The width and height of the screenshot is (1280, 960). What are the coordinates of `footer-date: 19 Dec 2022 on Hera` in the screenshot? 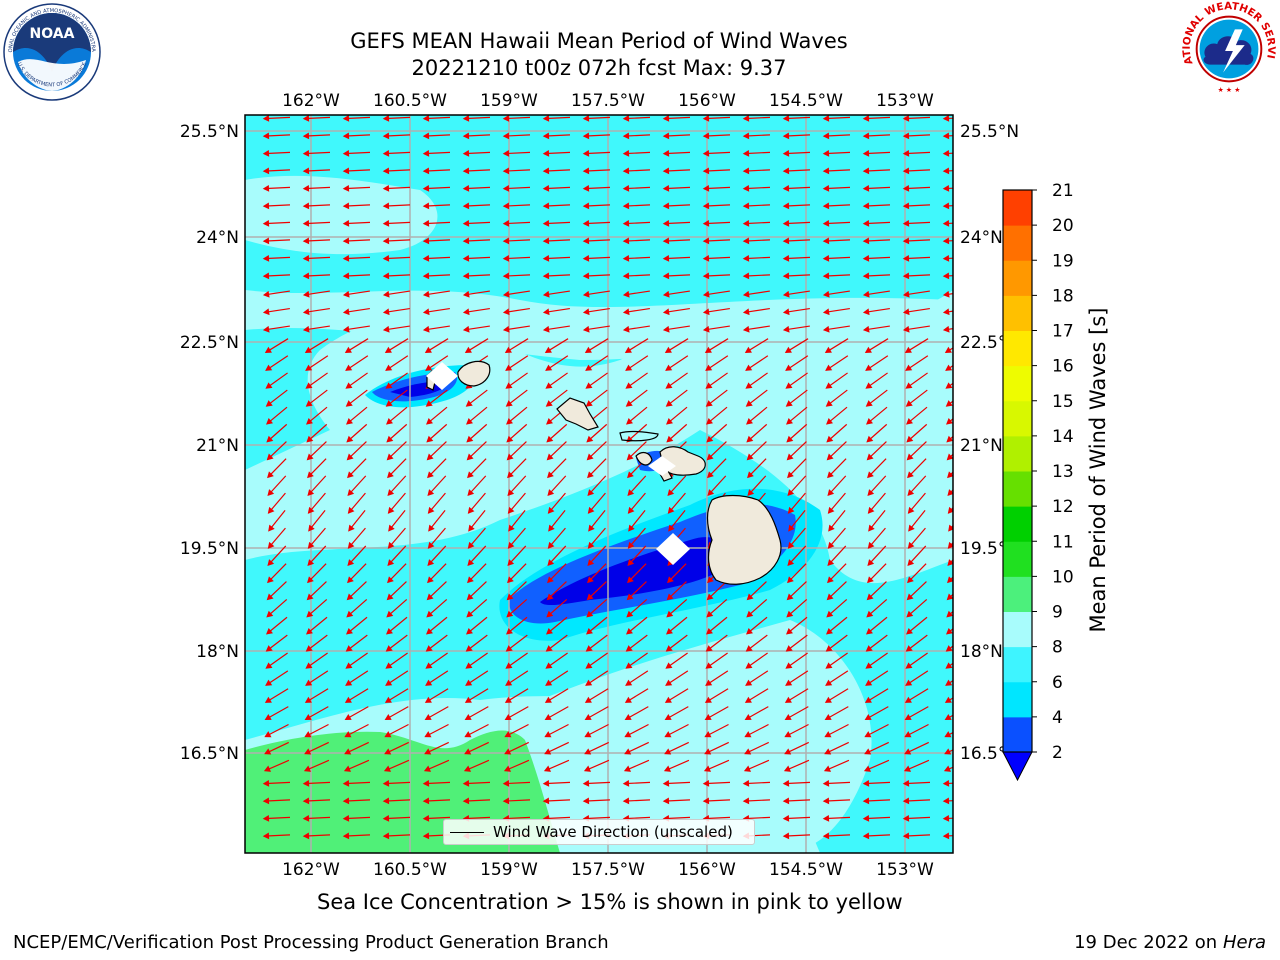 It's located at (1170, 942).